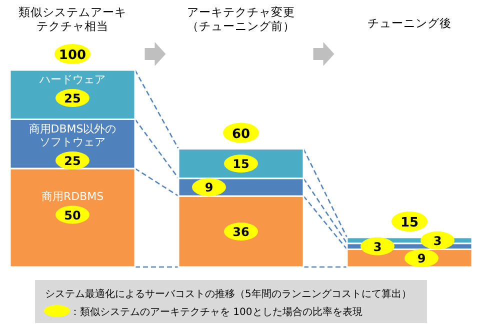  I want to click on text: ：類似システムのアーキテクチャを 100とした場合の比率を表現, so click(216, 312).